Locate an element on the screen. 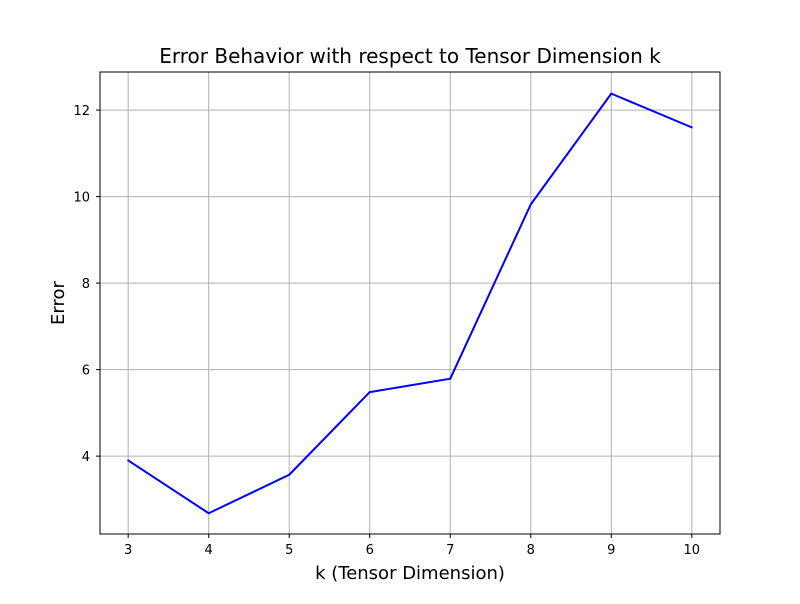  y-tick-label: 10 is located at coordinates (81, 198).